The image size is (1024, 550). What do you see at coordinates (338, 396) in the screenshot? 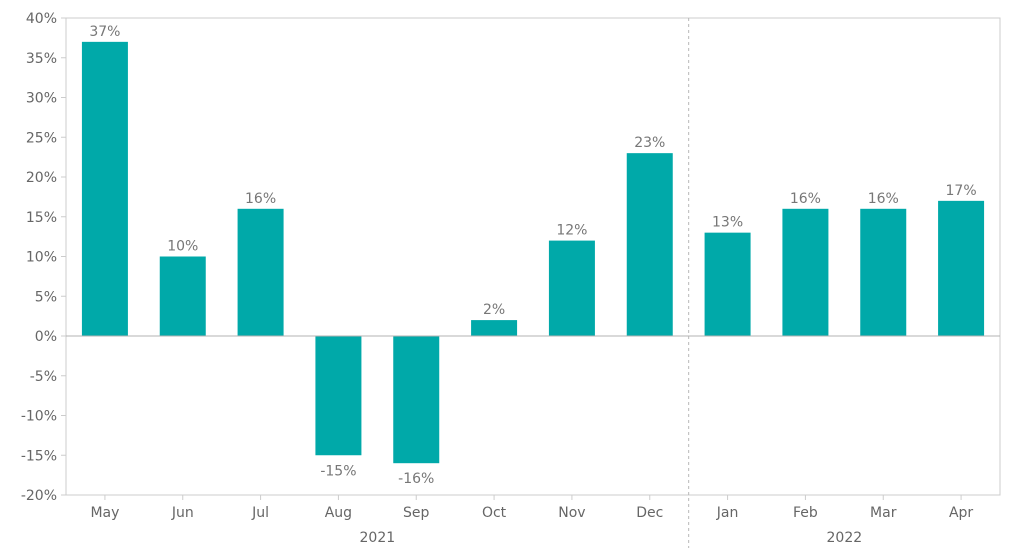
I see `bar-aug` at bounding box center [338, 396].